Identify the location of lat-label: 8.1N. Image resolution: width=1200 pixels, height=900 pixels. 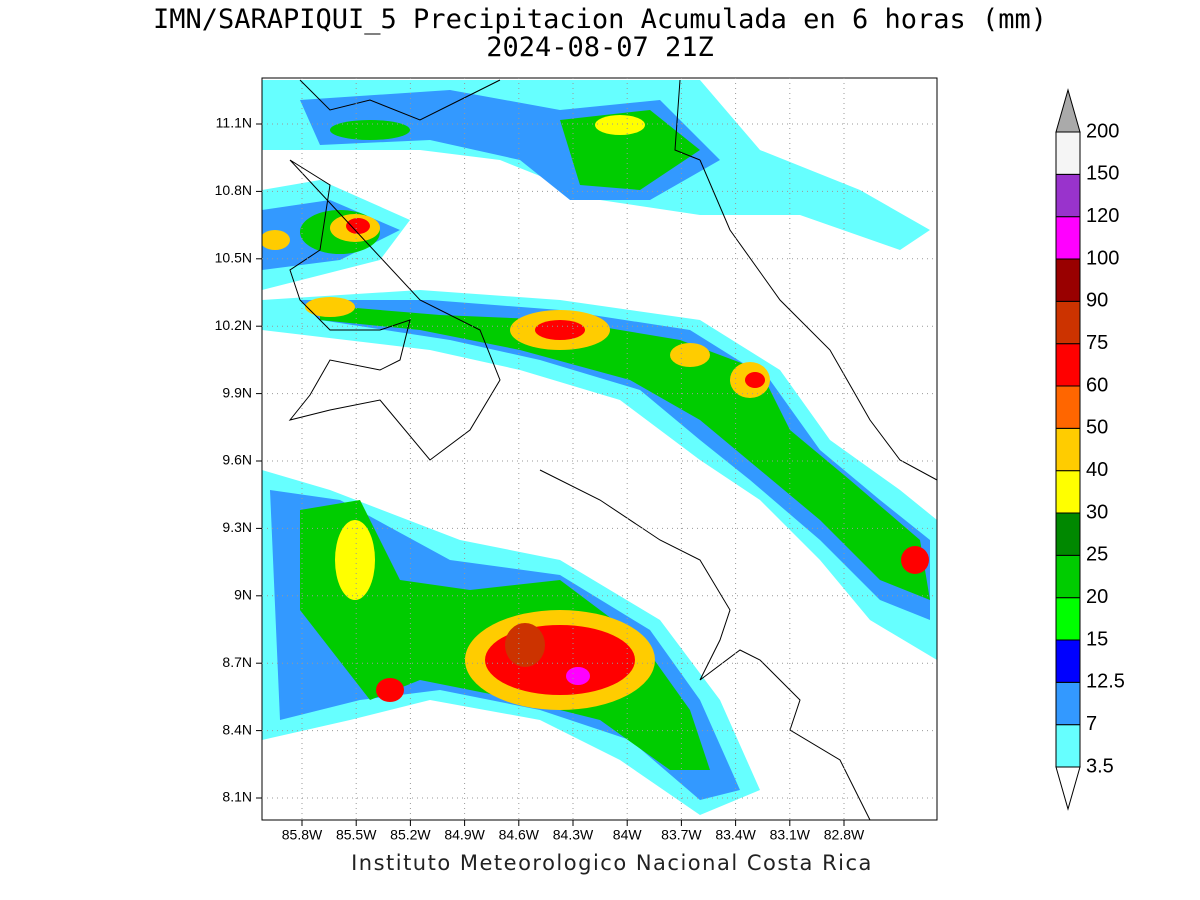
(237, 797).